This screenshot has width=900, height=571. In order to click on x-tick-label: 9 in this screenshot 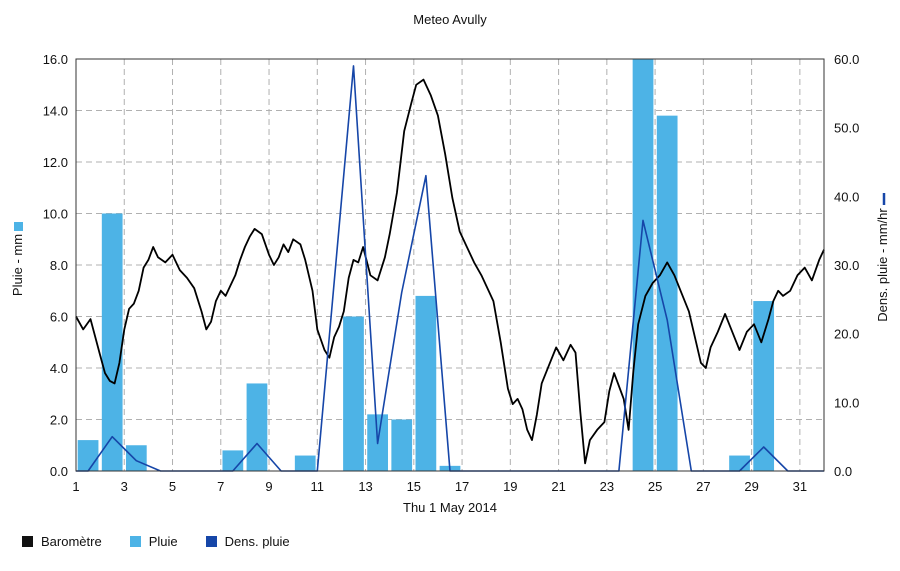, I will do `click(268, 486)`.